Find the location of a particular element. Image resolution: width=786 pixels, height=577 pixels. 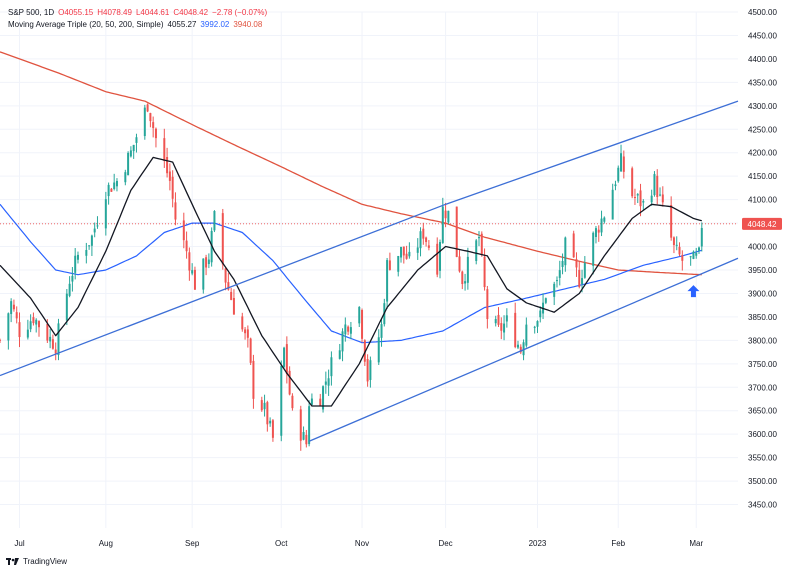

close-value: C4048.42 is located at coordinates (191, 12).